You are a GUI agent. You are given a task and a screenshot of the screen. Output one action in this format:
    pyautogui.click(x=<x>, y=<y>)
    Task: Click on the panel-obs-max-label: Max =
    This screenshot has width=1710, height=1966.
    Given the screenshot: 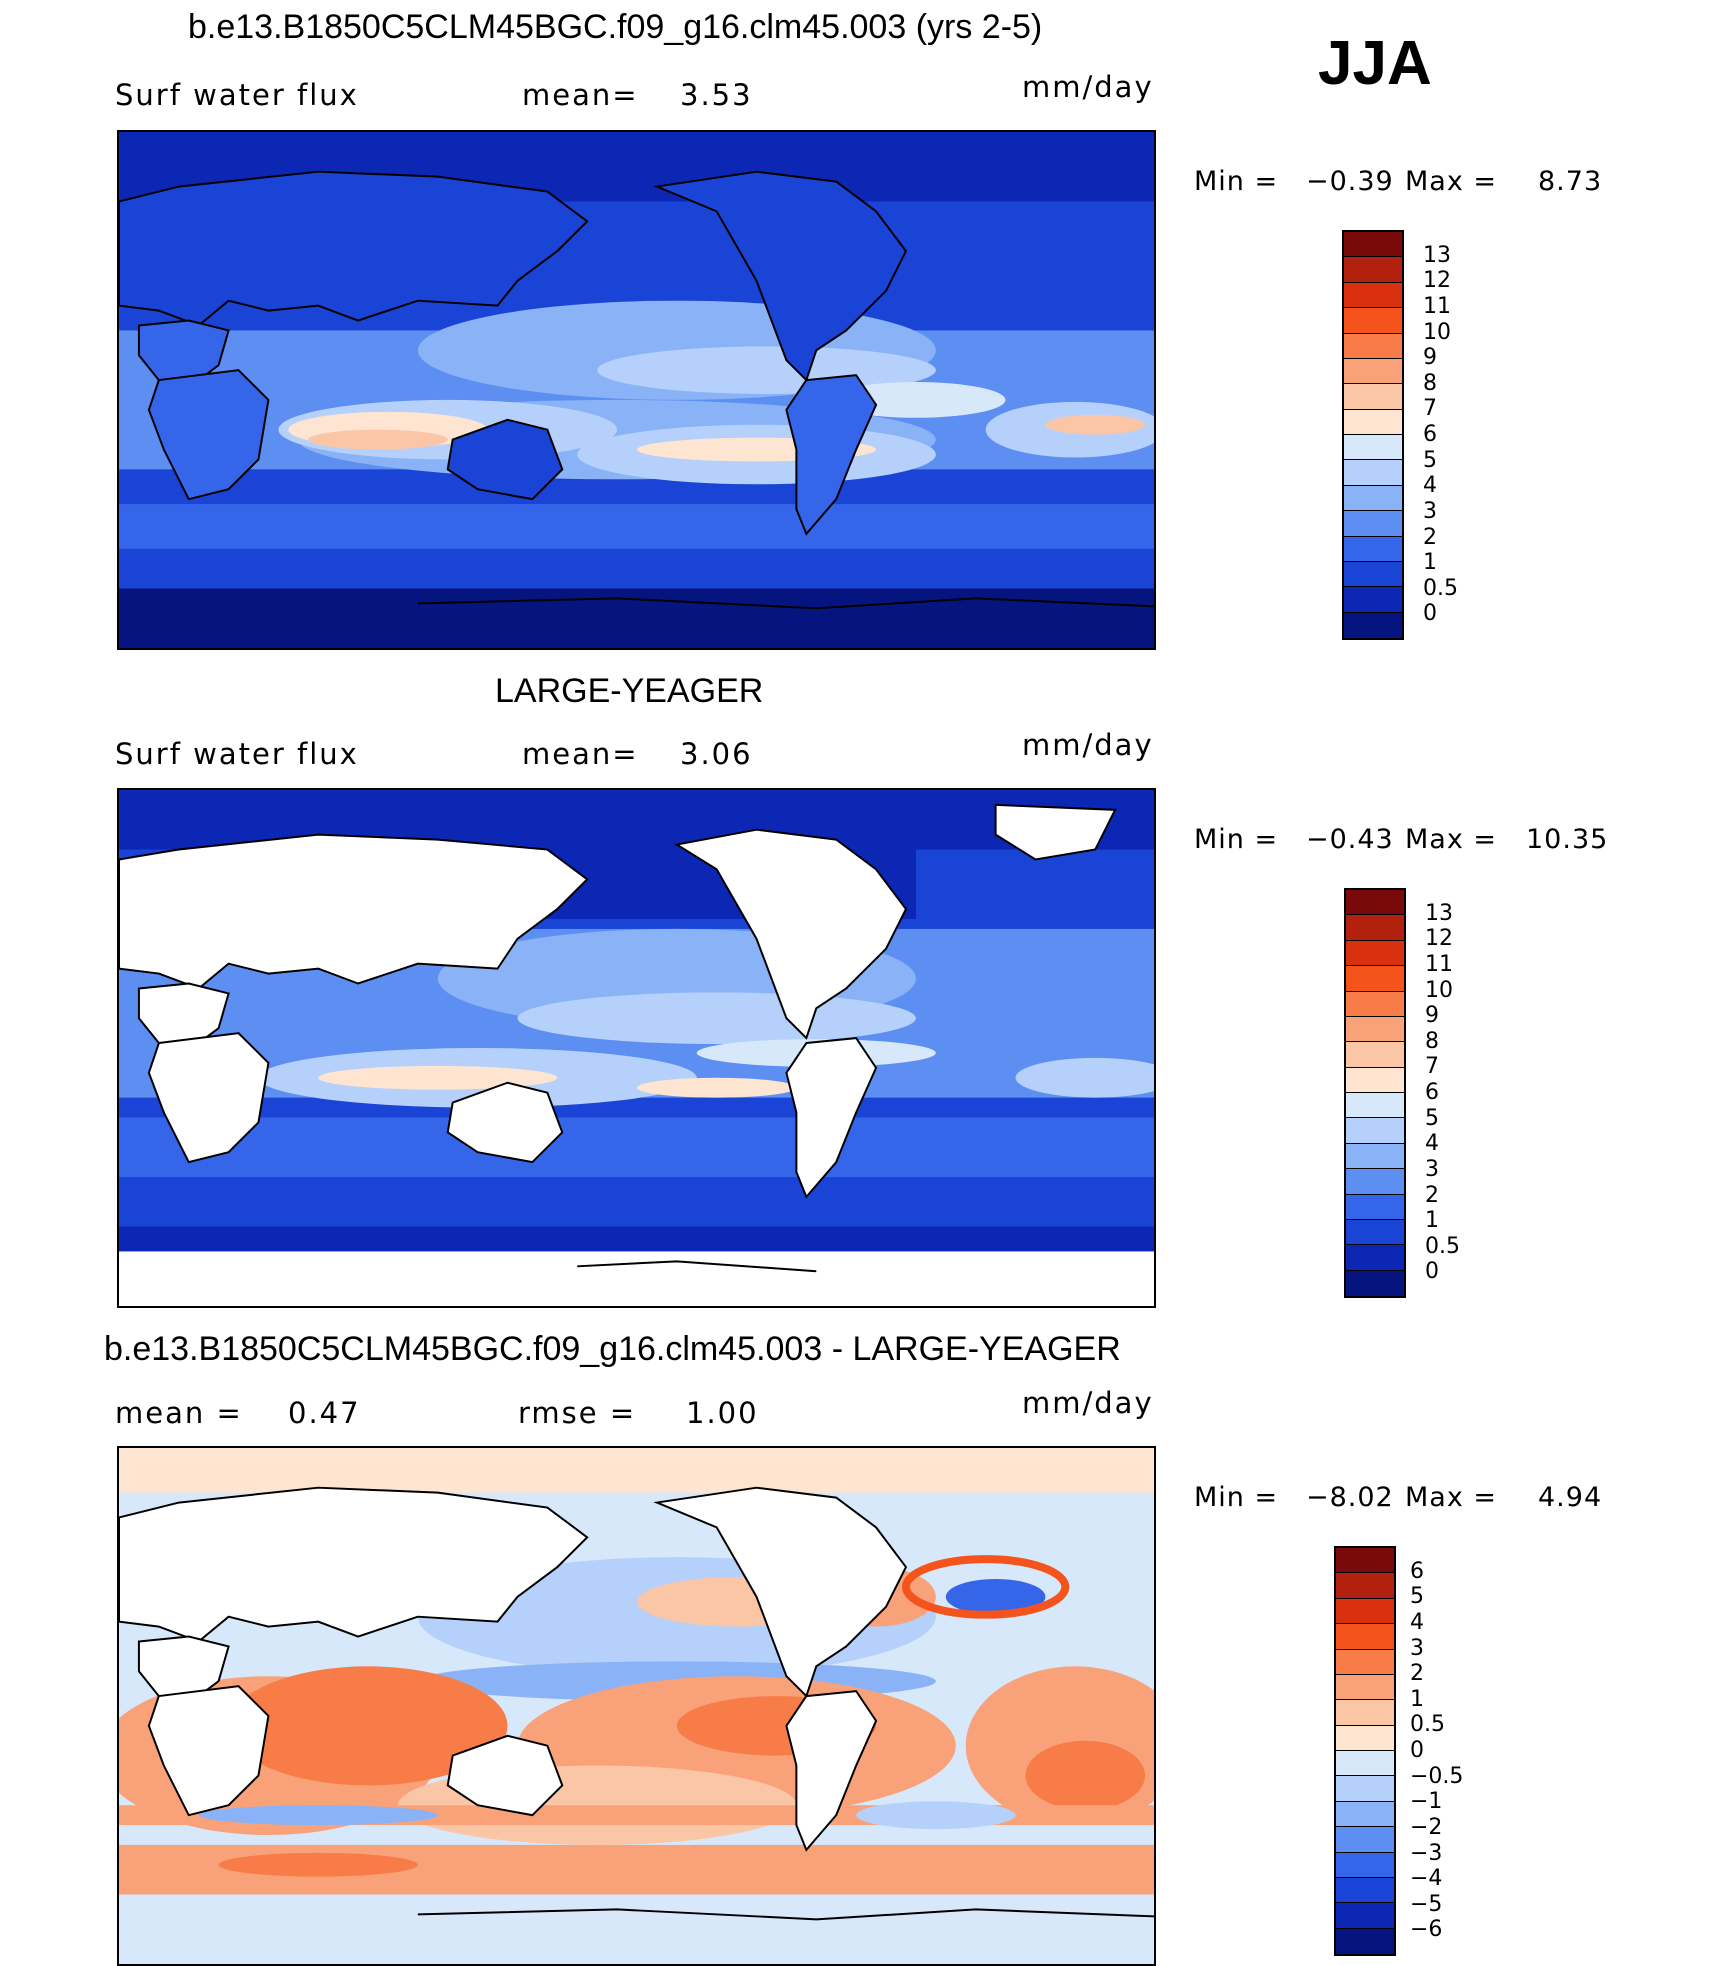 What is the action you would take?
    pyautogui.click(x=1451, y=839)
    